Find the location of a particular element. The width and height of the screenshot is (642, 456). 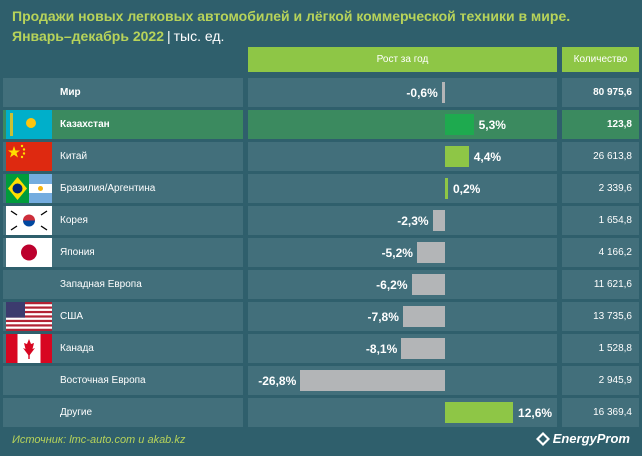

quantity-value: 1 654,8 is located at coordinates (615, 220).